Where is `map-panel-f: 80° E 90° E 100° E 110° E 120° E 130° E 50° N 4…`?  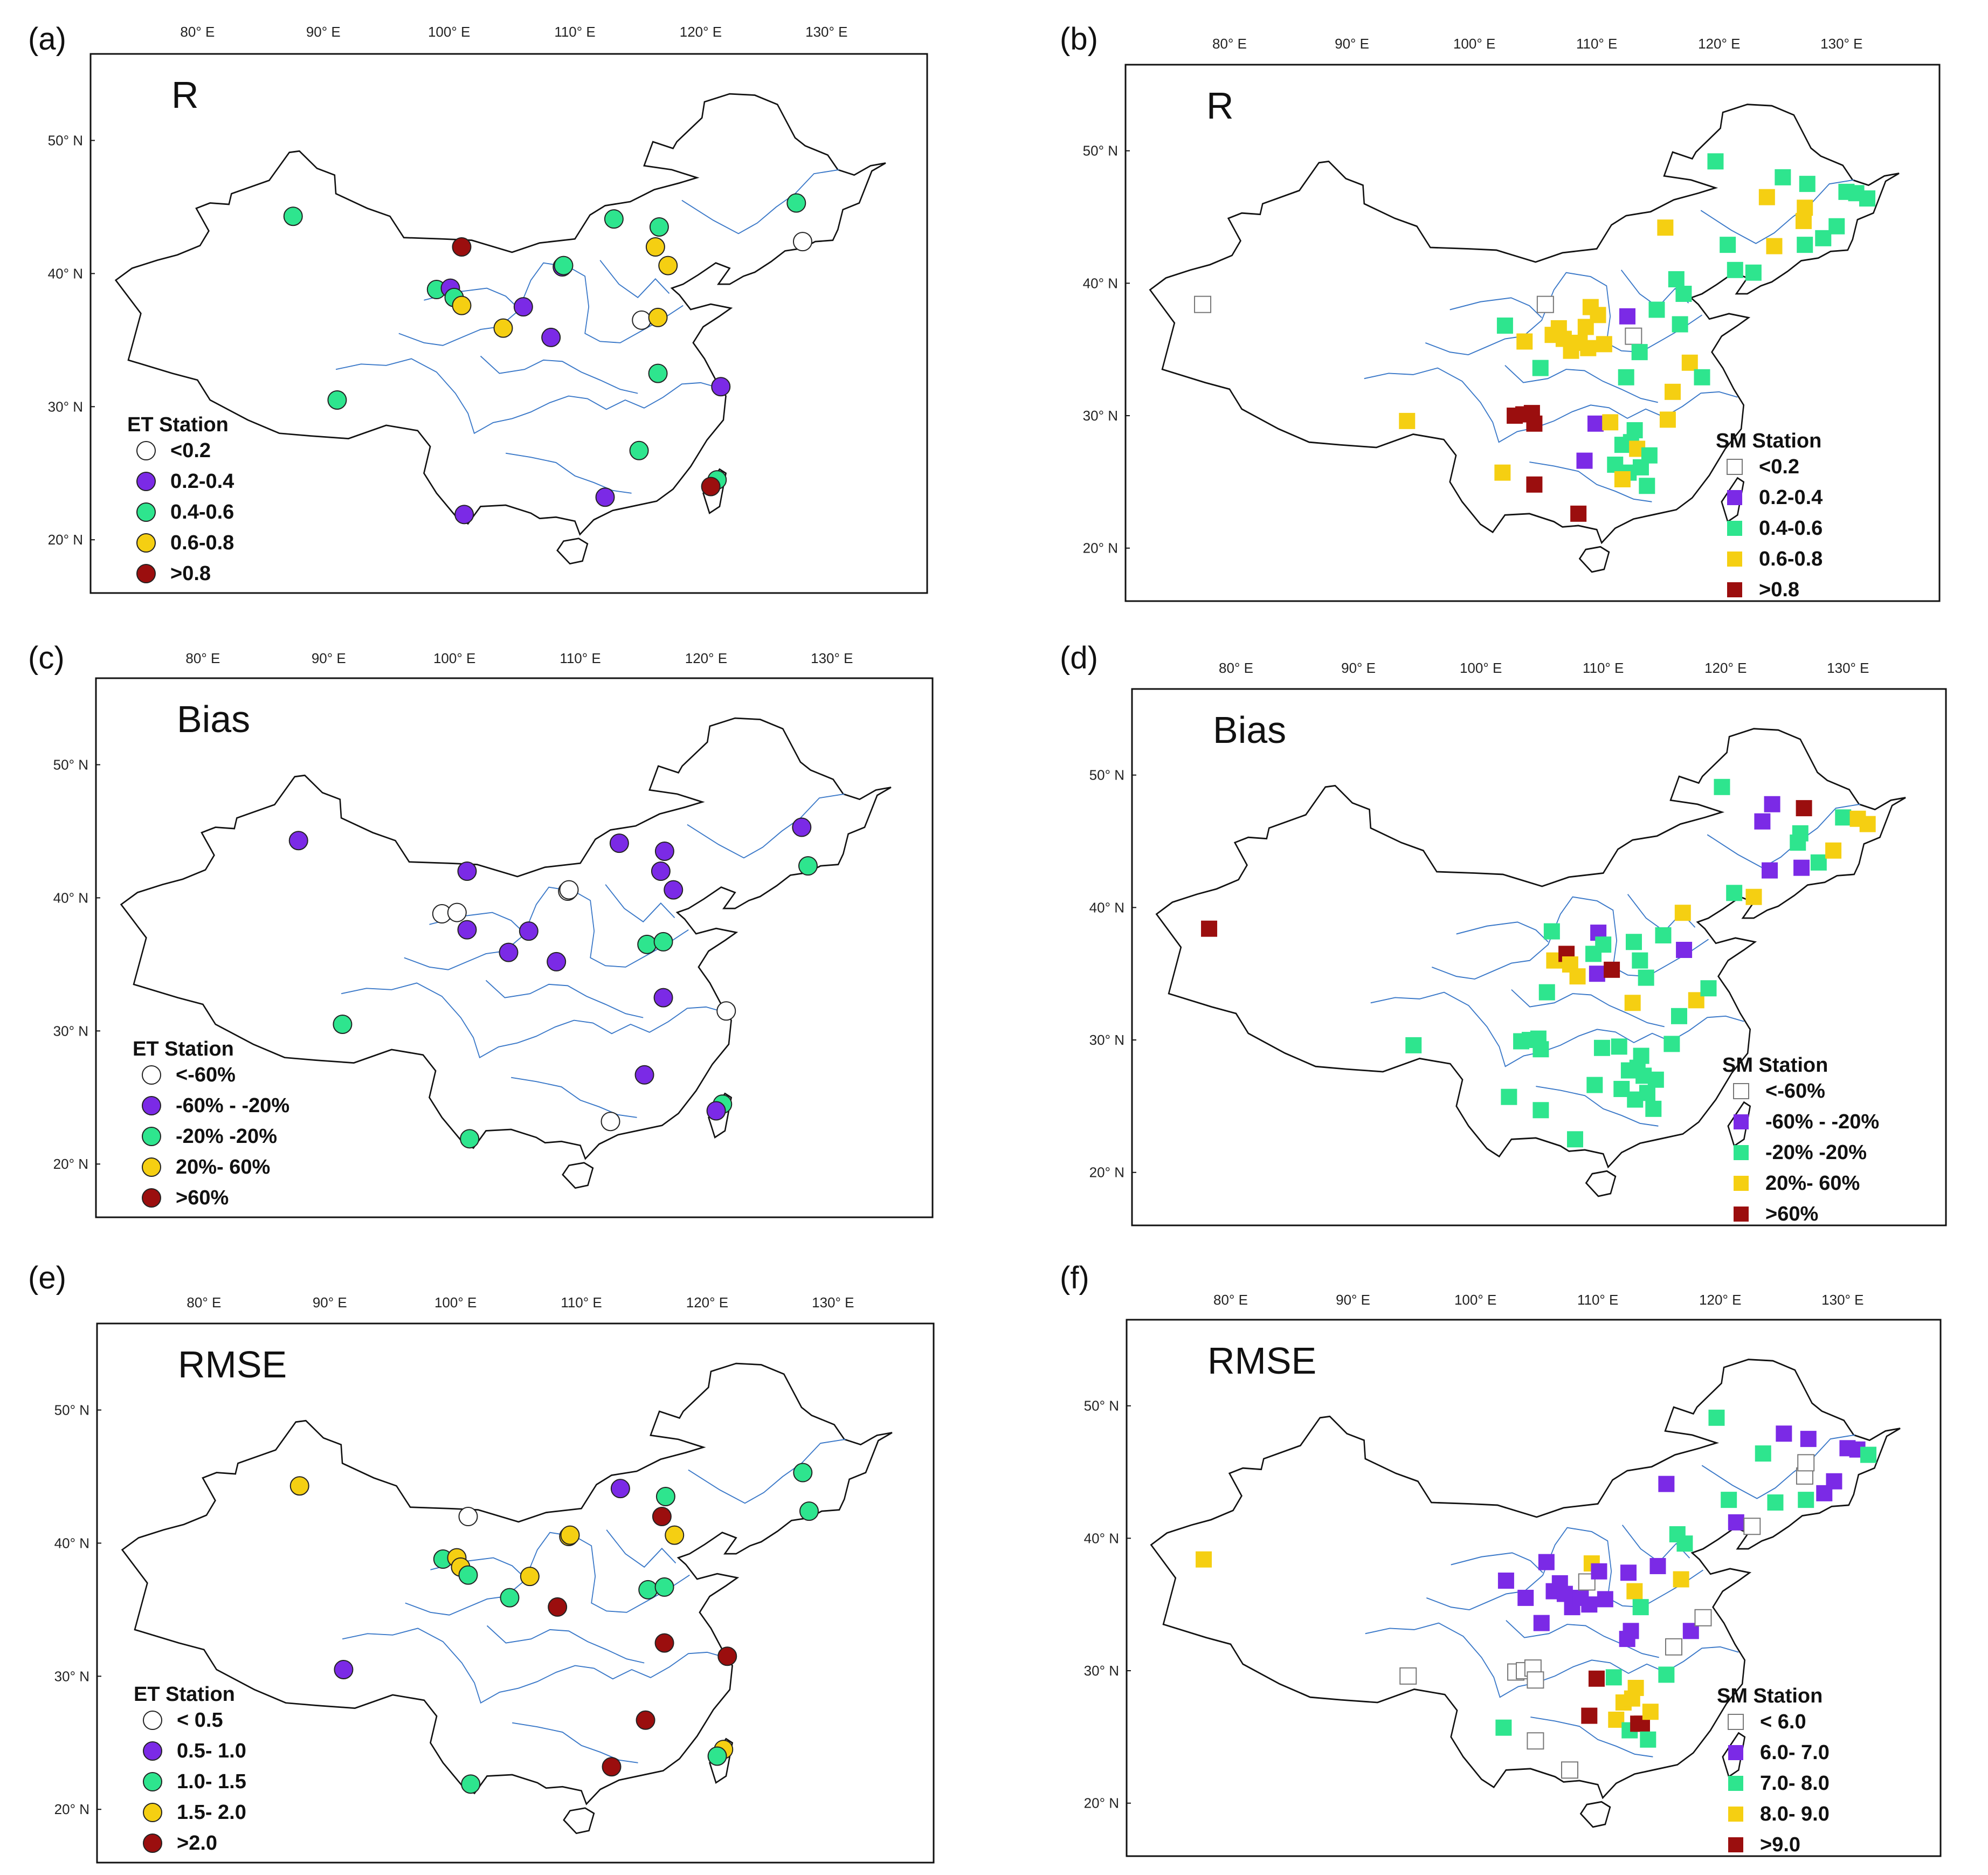 map-panel-f: 80° E 90° E 100° E 110° E 120° E 130° E 50° N 4… is located at coordinates (1513, 1575).